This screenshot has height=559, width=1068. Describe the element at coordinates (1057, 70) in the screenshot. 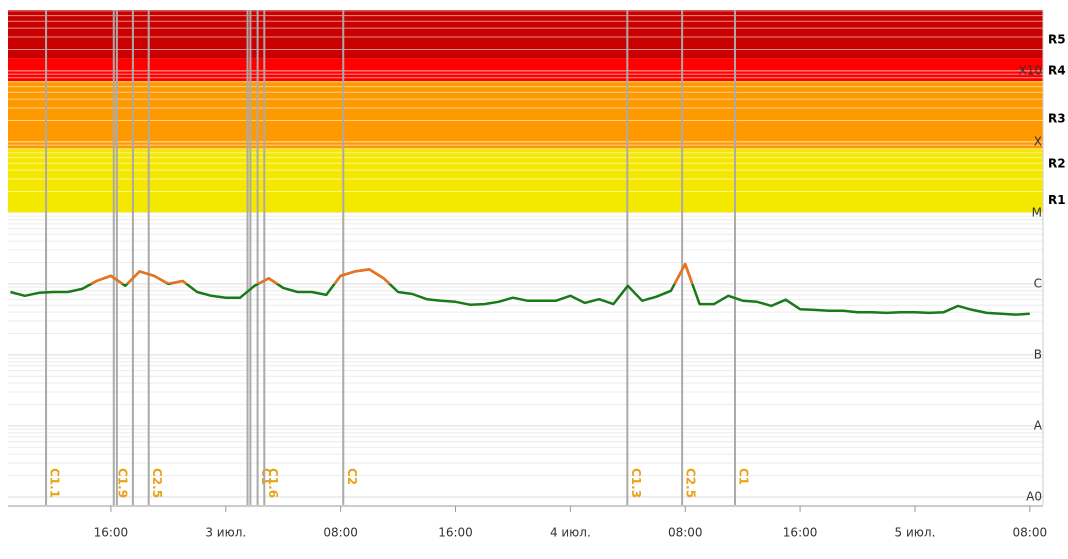

I see `level-label: R4` at that location.